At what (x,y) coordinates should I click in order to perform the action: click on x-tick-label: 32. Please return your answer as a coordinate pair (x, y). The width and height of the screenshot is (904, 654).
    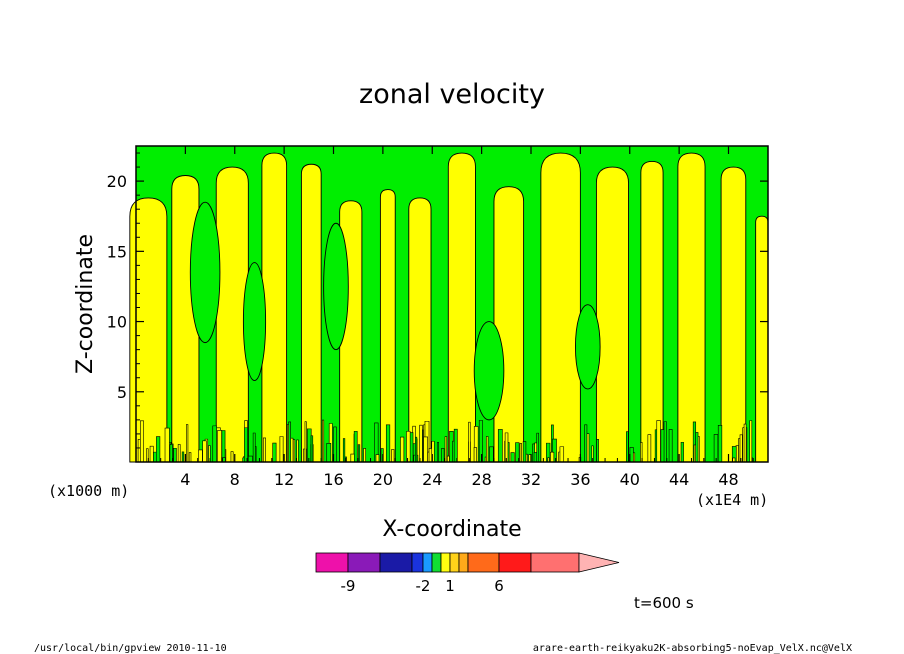
    Looking at the image, I should click on (531, 479).